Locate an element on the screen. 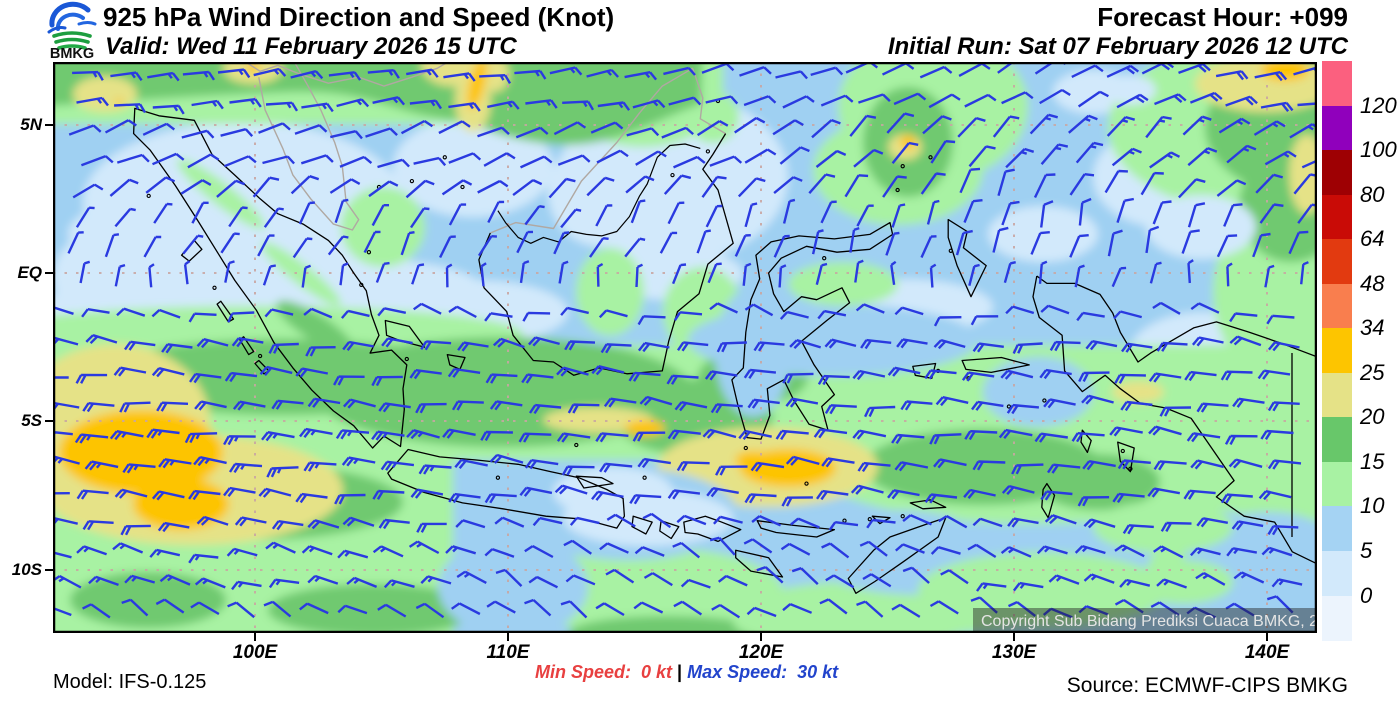 The image size is (1400, 709). svg-text: BMKG is located at coordinates (72, 52).